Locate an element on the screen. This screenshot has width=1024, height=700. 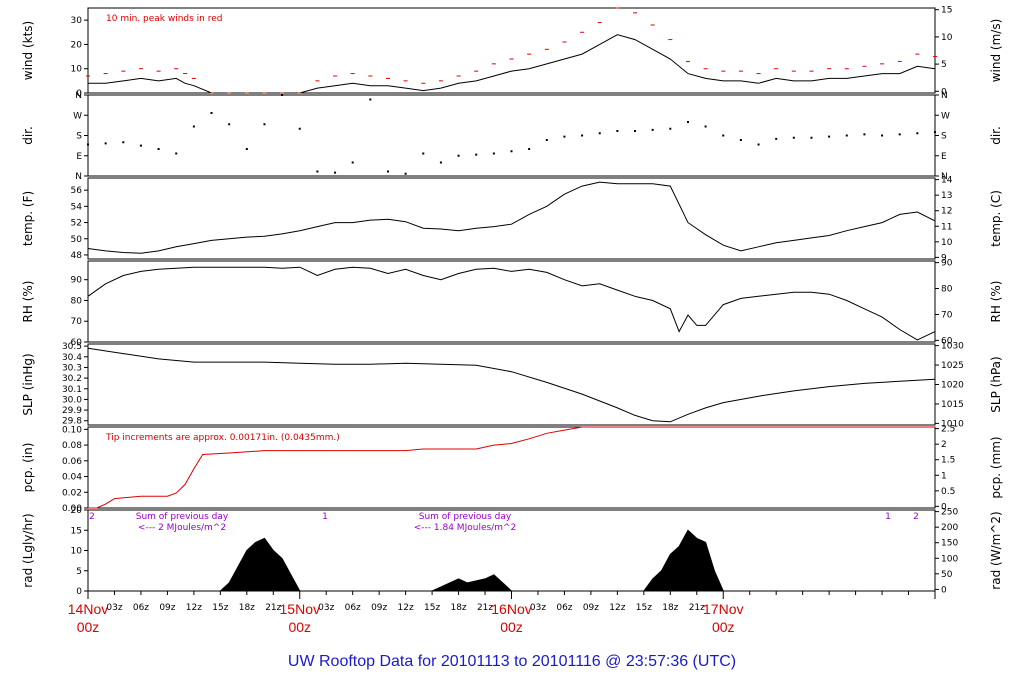
y-tick-label-left: 50 is located at coordinates (77, 240).